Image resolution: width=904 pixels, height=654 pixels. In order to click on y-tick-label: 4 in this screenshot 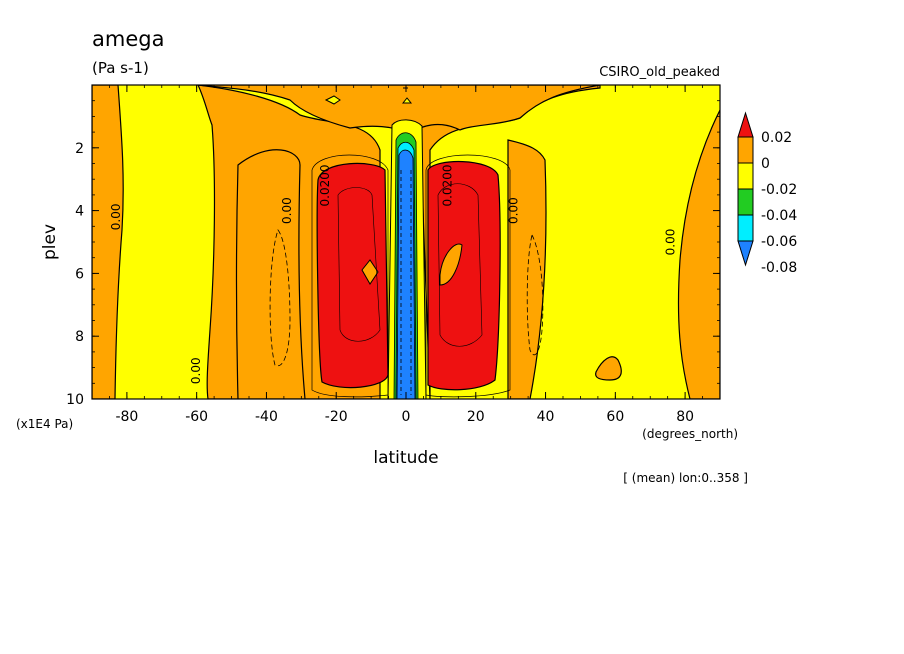, I will do `click(79, 212)`.